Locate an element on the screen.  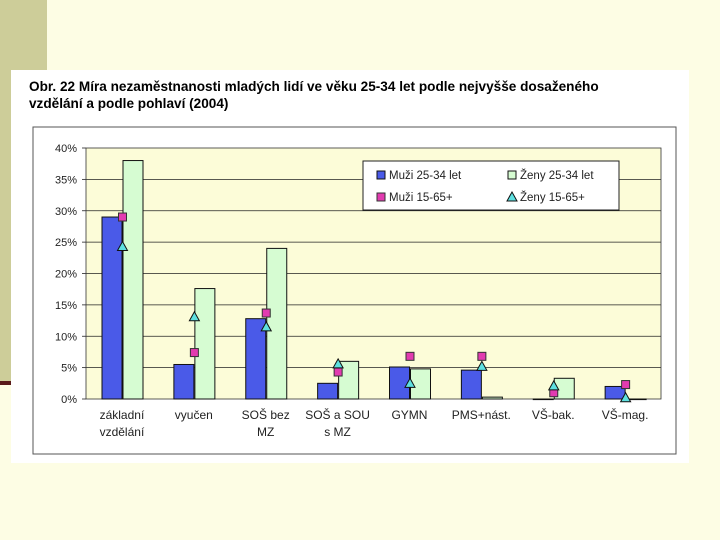
x-category-label: s MZ is located at coordinates (337, 432).